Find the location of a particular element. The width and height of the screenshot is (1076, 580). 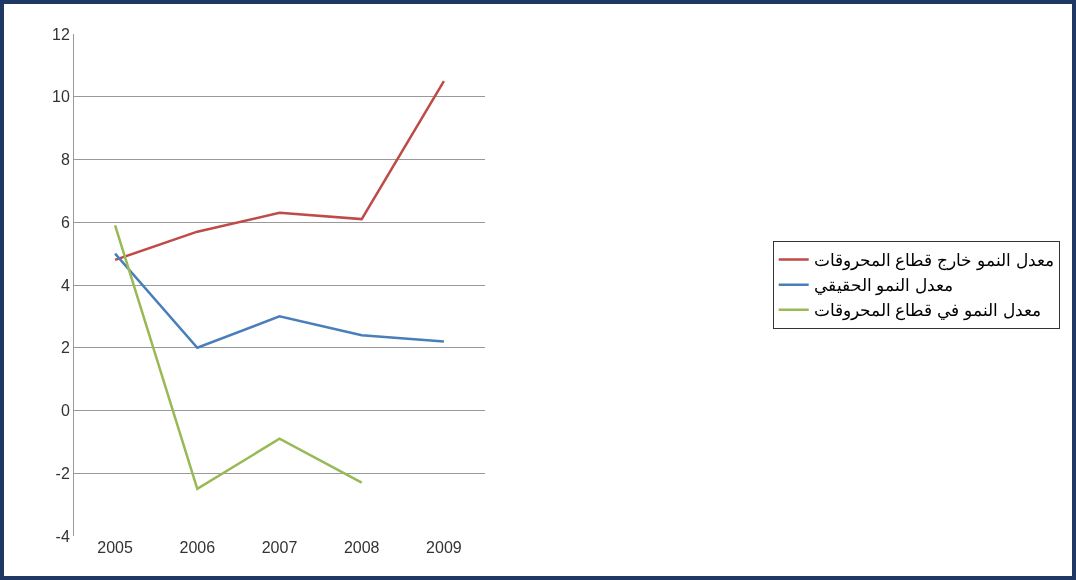

x-tick-label: 2008 is located at coordinates (361, 547).